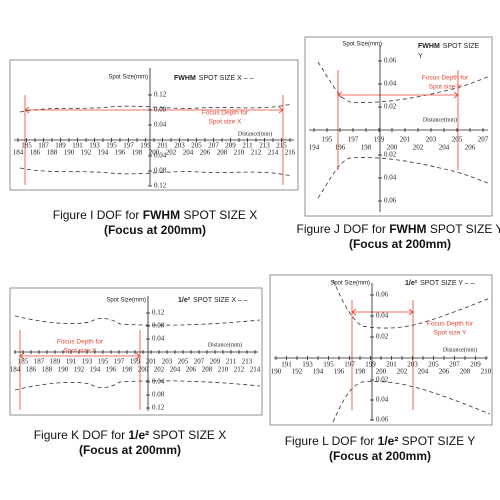 Image resolution: width=500 pixels, height=500 pixels. I want to click on x-tick-label: 215, so click(281, 146).